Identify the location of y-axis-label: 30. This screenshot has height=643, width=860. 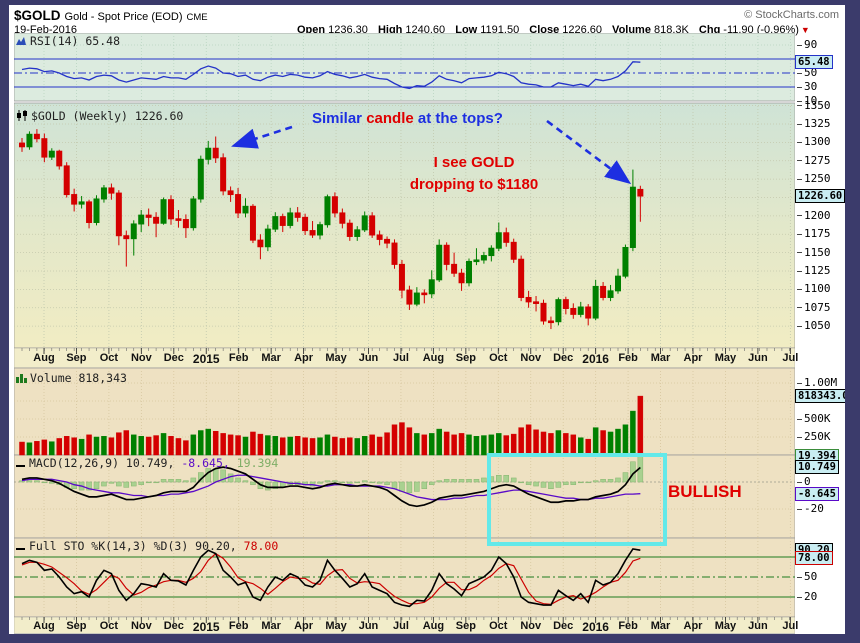
(807, 86).